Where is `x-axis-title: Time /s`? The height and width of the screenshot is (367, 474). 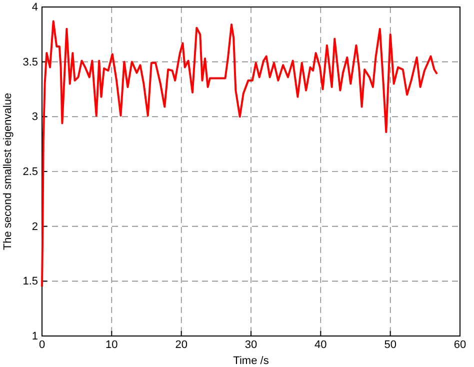 x-axis-title: Time /s is located at coordinates (251, 361).